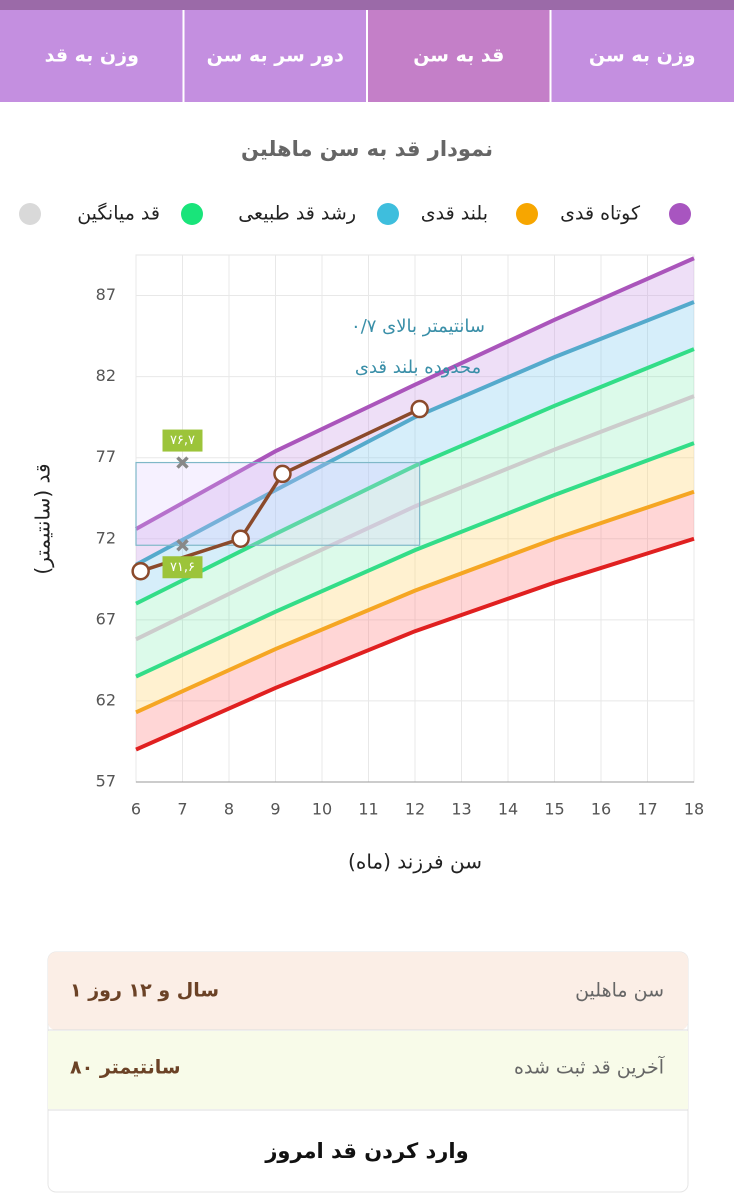  Describe the element at coordinates (136, 809) in the screenshot. I see `x-tick-label: 6` at that location.